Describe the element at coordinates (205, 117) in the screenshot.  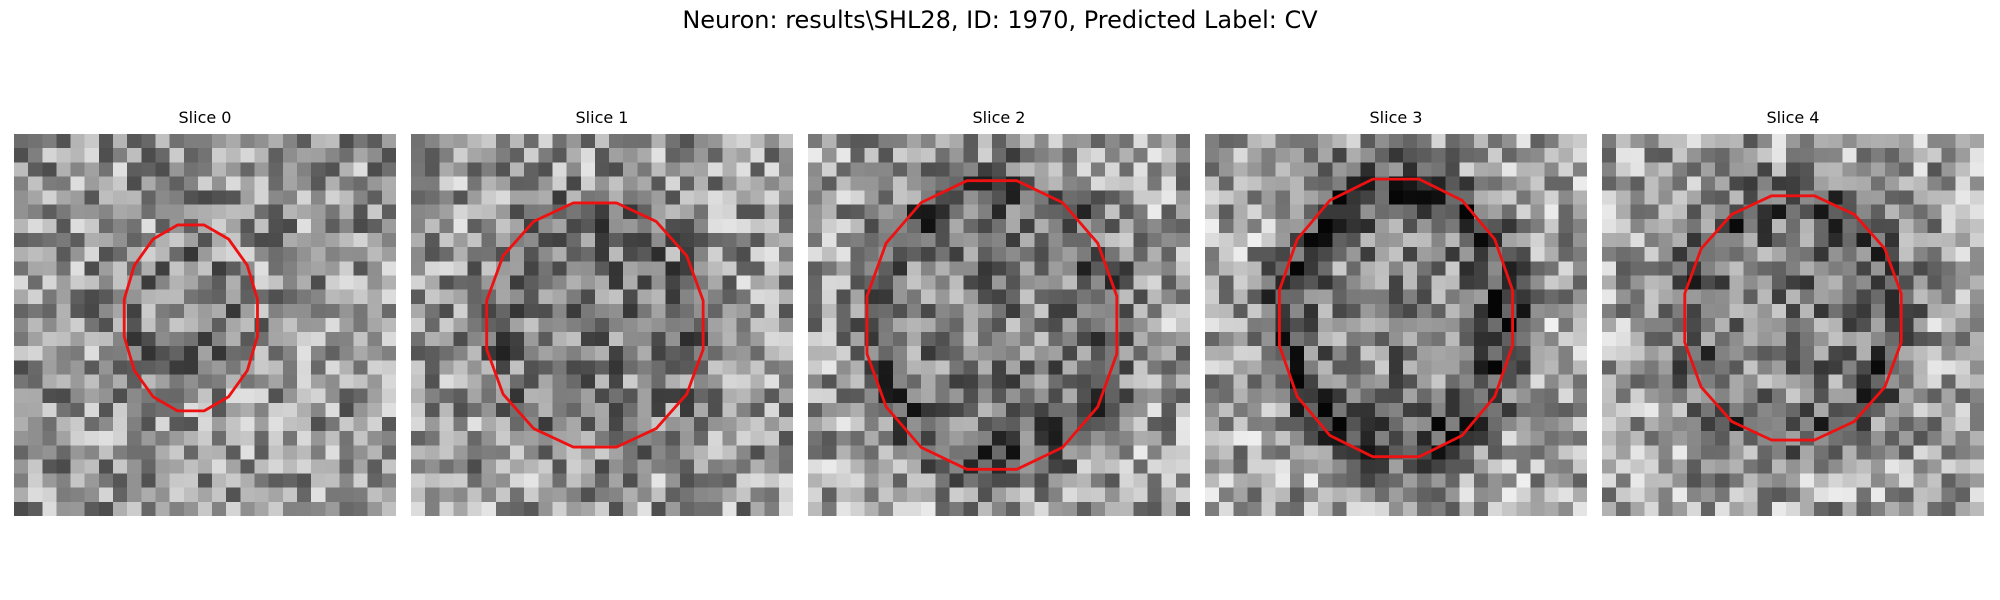
I see `slice-title-0: Slice 0` at that location.